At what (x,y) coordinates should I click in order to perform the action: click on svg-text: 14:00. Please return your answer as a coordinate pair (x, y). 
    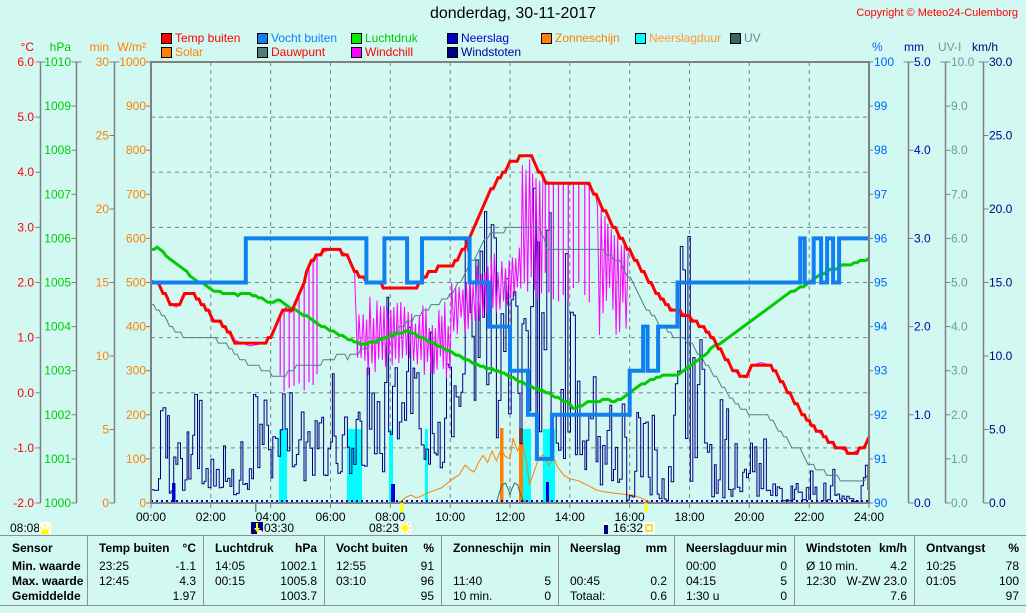
    Looking at the image, I should click on (570, 517).